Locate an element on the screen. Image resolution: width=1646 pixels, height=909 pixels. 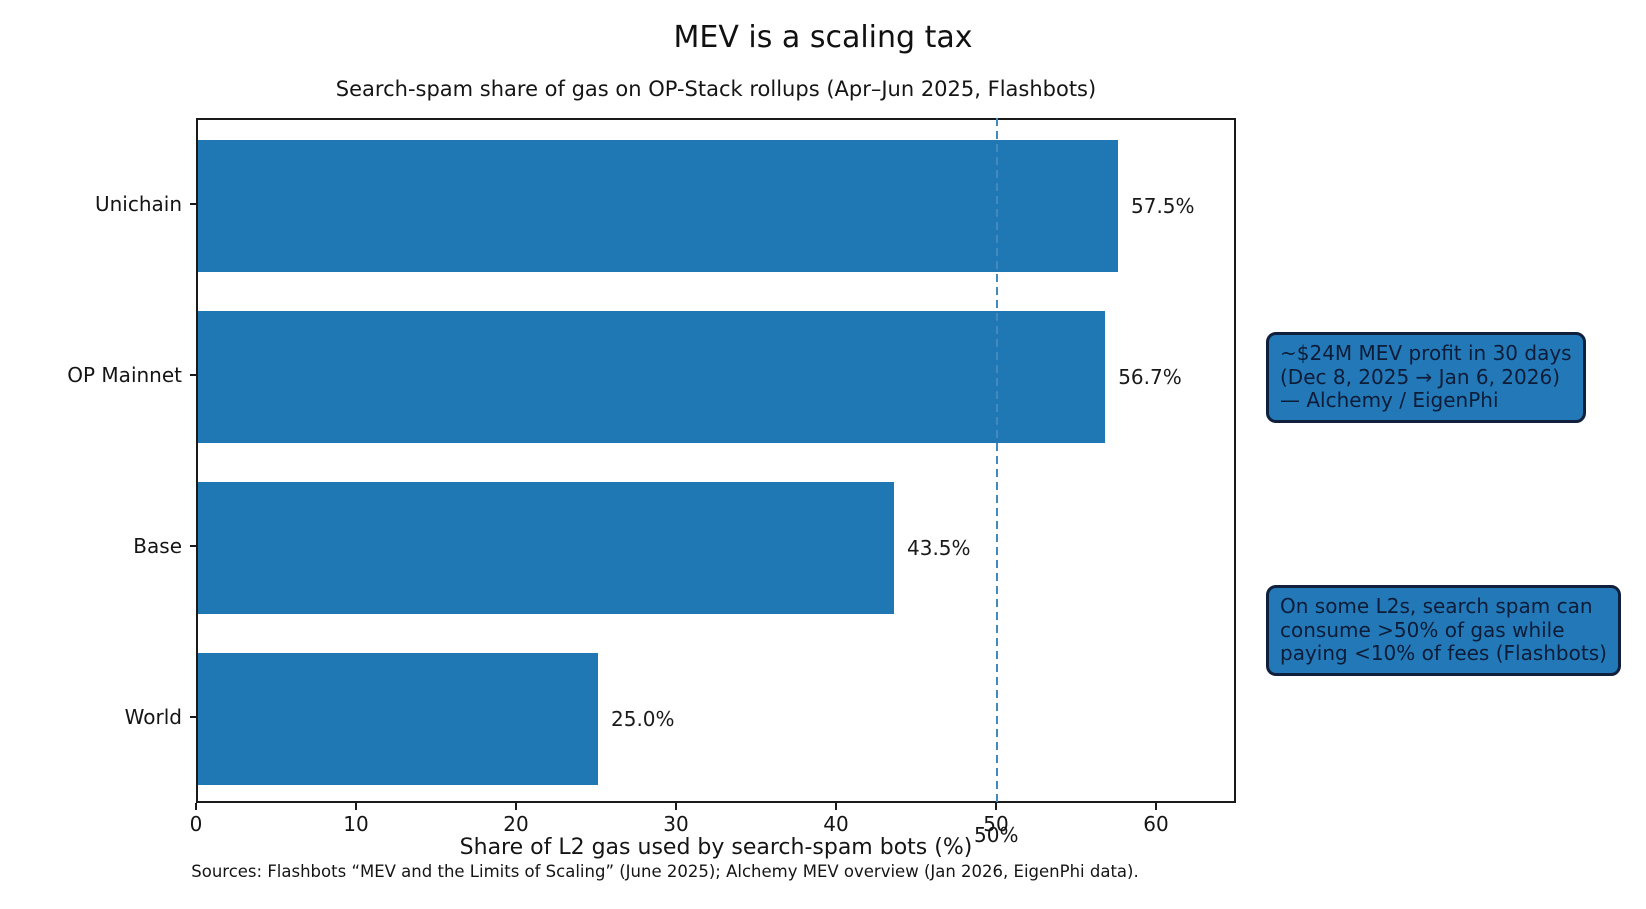
x-tick-label-30: 30 is located at coordinates (676, 824).